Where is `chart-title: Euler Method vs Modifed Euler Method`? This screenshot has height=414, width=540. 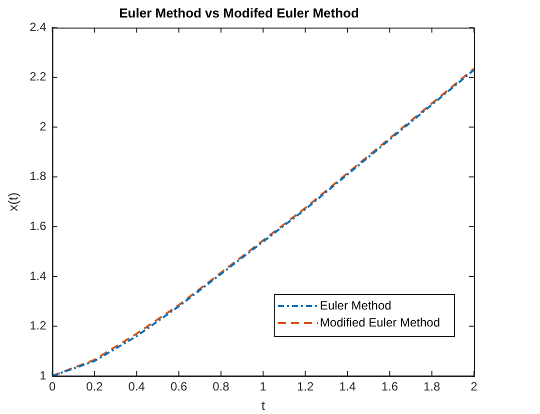 chart-title: Euler Method vs Modifed Euler Method is located at coordinates (239, 12).